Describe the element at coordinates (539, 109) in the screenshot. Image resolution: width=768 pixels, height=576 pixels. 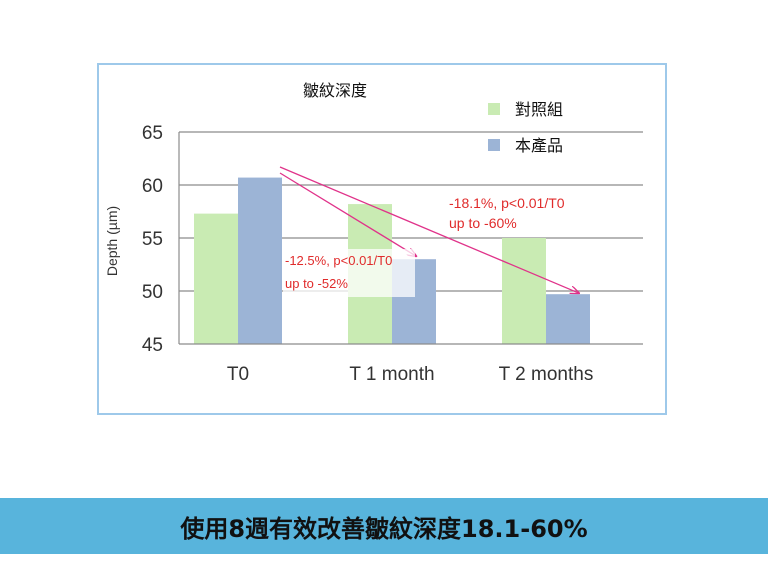
I see `legend-label: 對照組` at that location.